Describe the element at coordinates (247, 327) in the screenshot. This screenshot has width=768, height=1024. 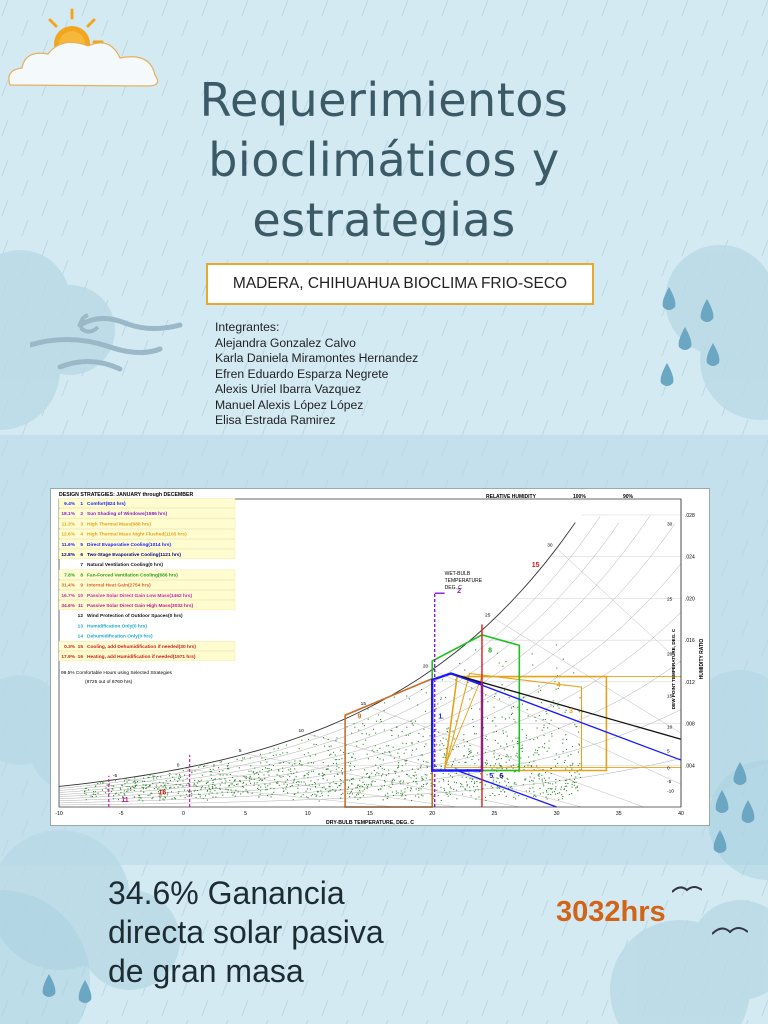
I see `members-heading: Integrantes:` at that location.